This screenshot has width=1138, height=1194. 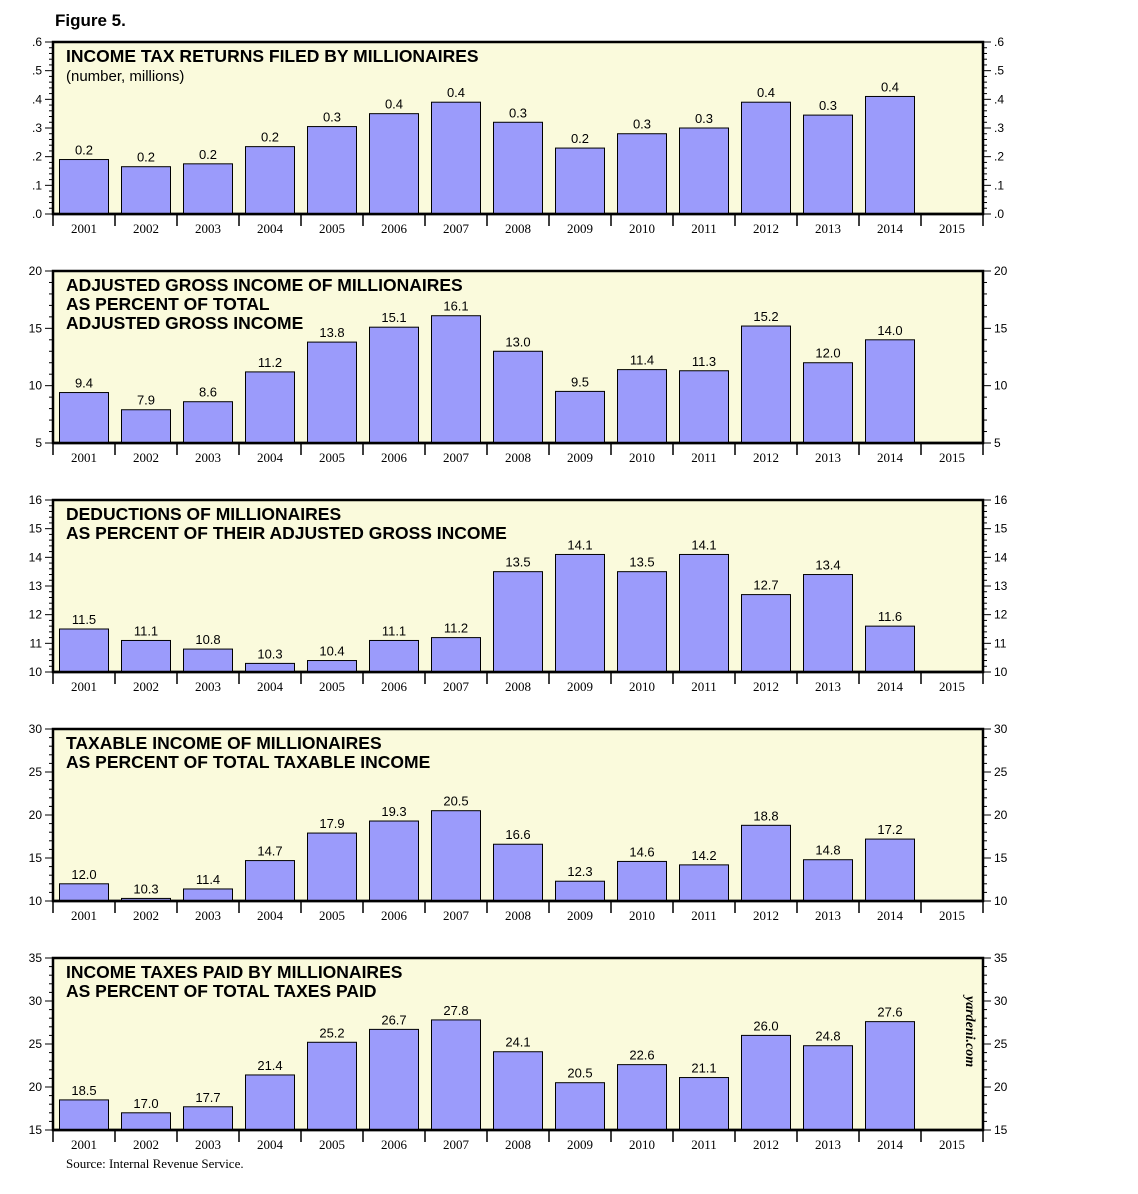 I want to click on data-label-2006: 26.7, so click(x=393, y=1019).